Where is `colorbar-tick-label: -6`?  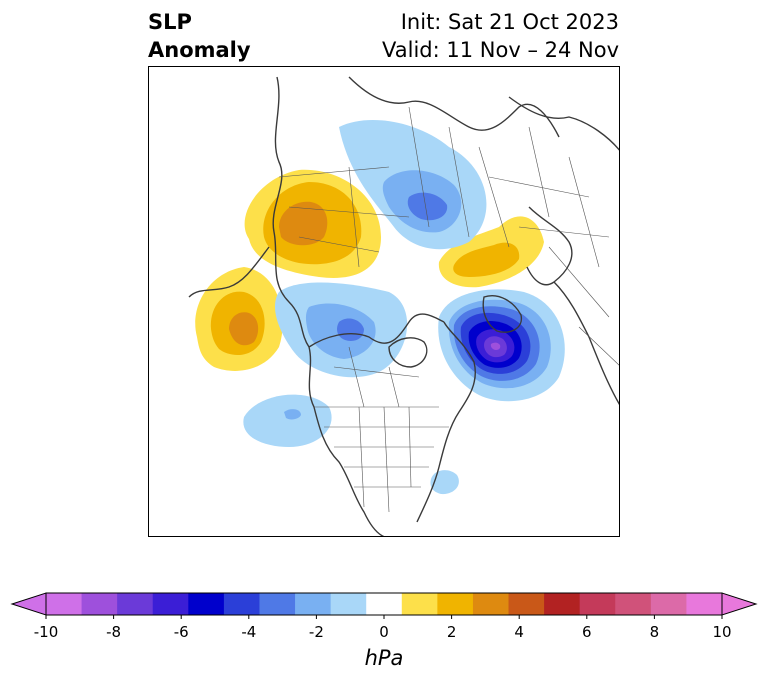 colorbar-tick-label: -6 is located at coordinates (181, 632).